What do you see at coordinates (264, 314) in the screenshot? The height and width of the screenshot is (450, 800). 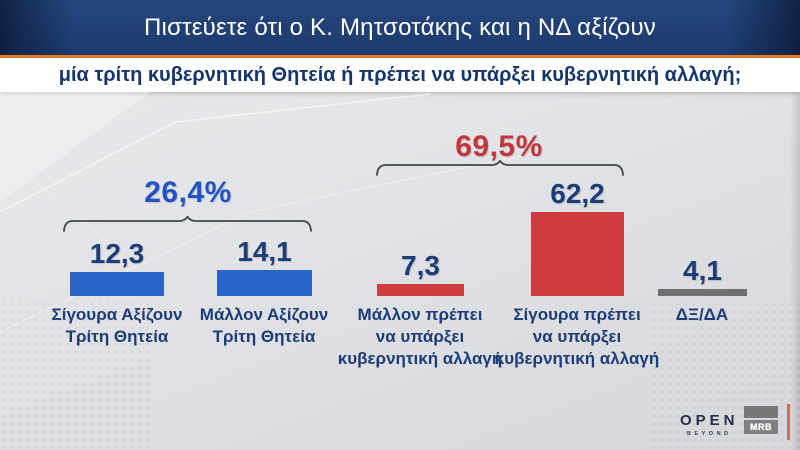 I see `category-line: Μάλλον Αξίζουν` at bounding box center [264, 314].